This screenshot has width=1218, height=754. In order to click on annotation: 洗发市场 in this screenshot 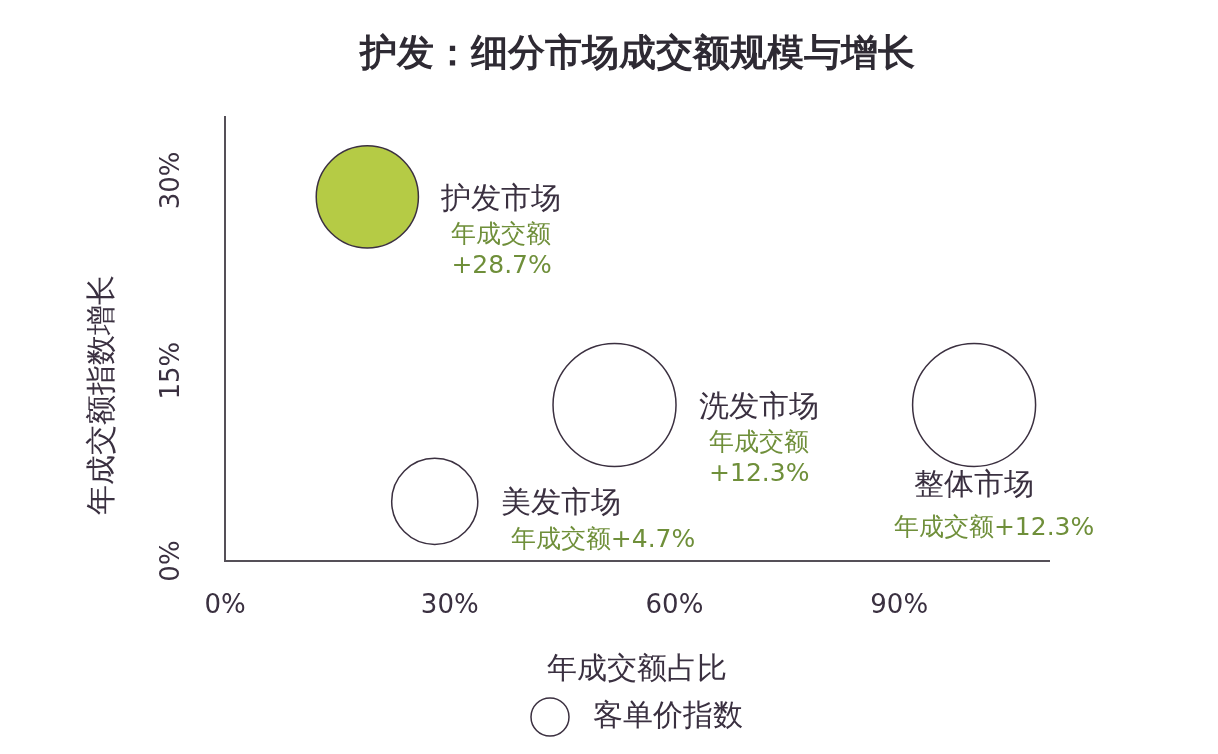, I will do `click(759, 405)`.